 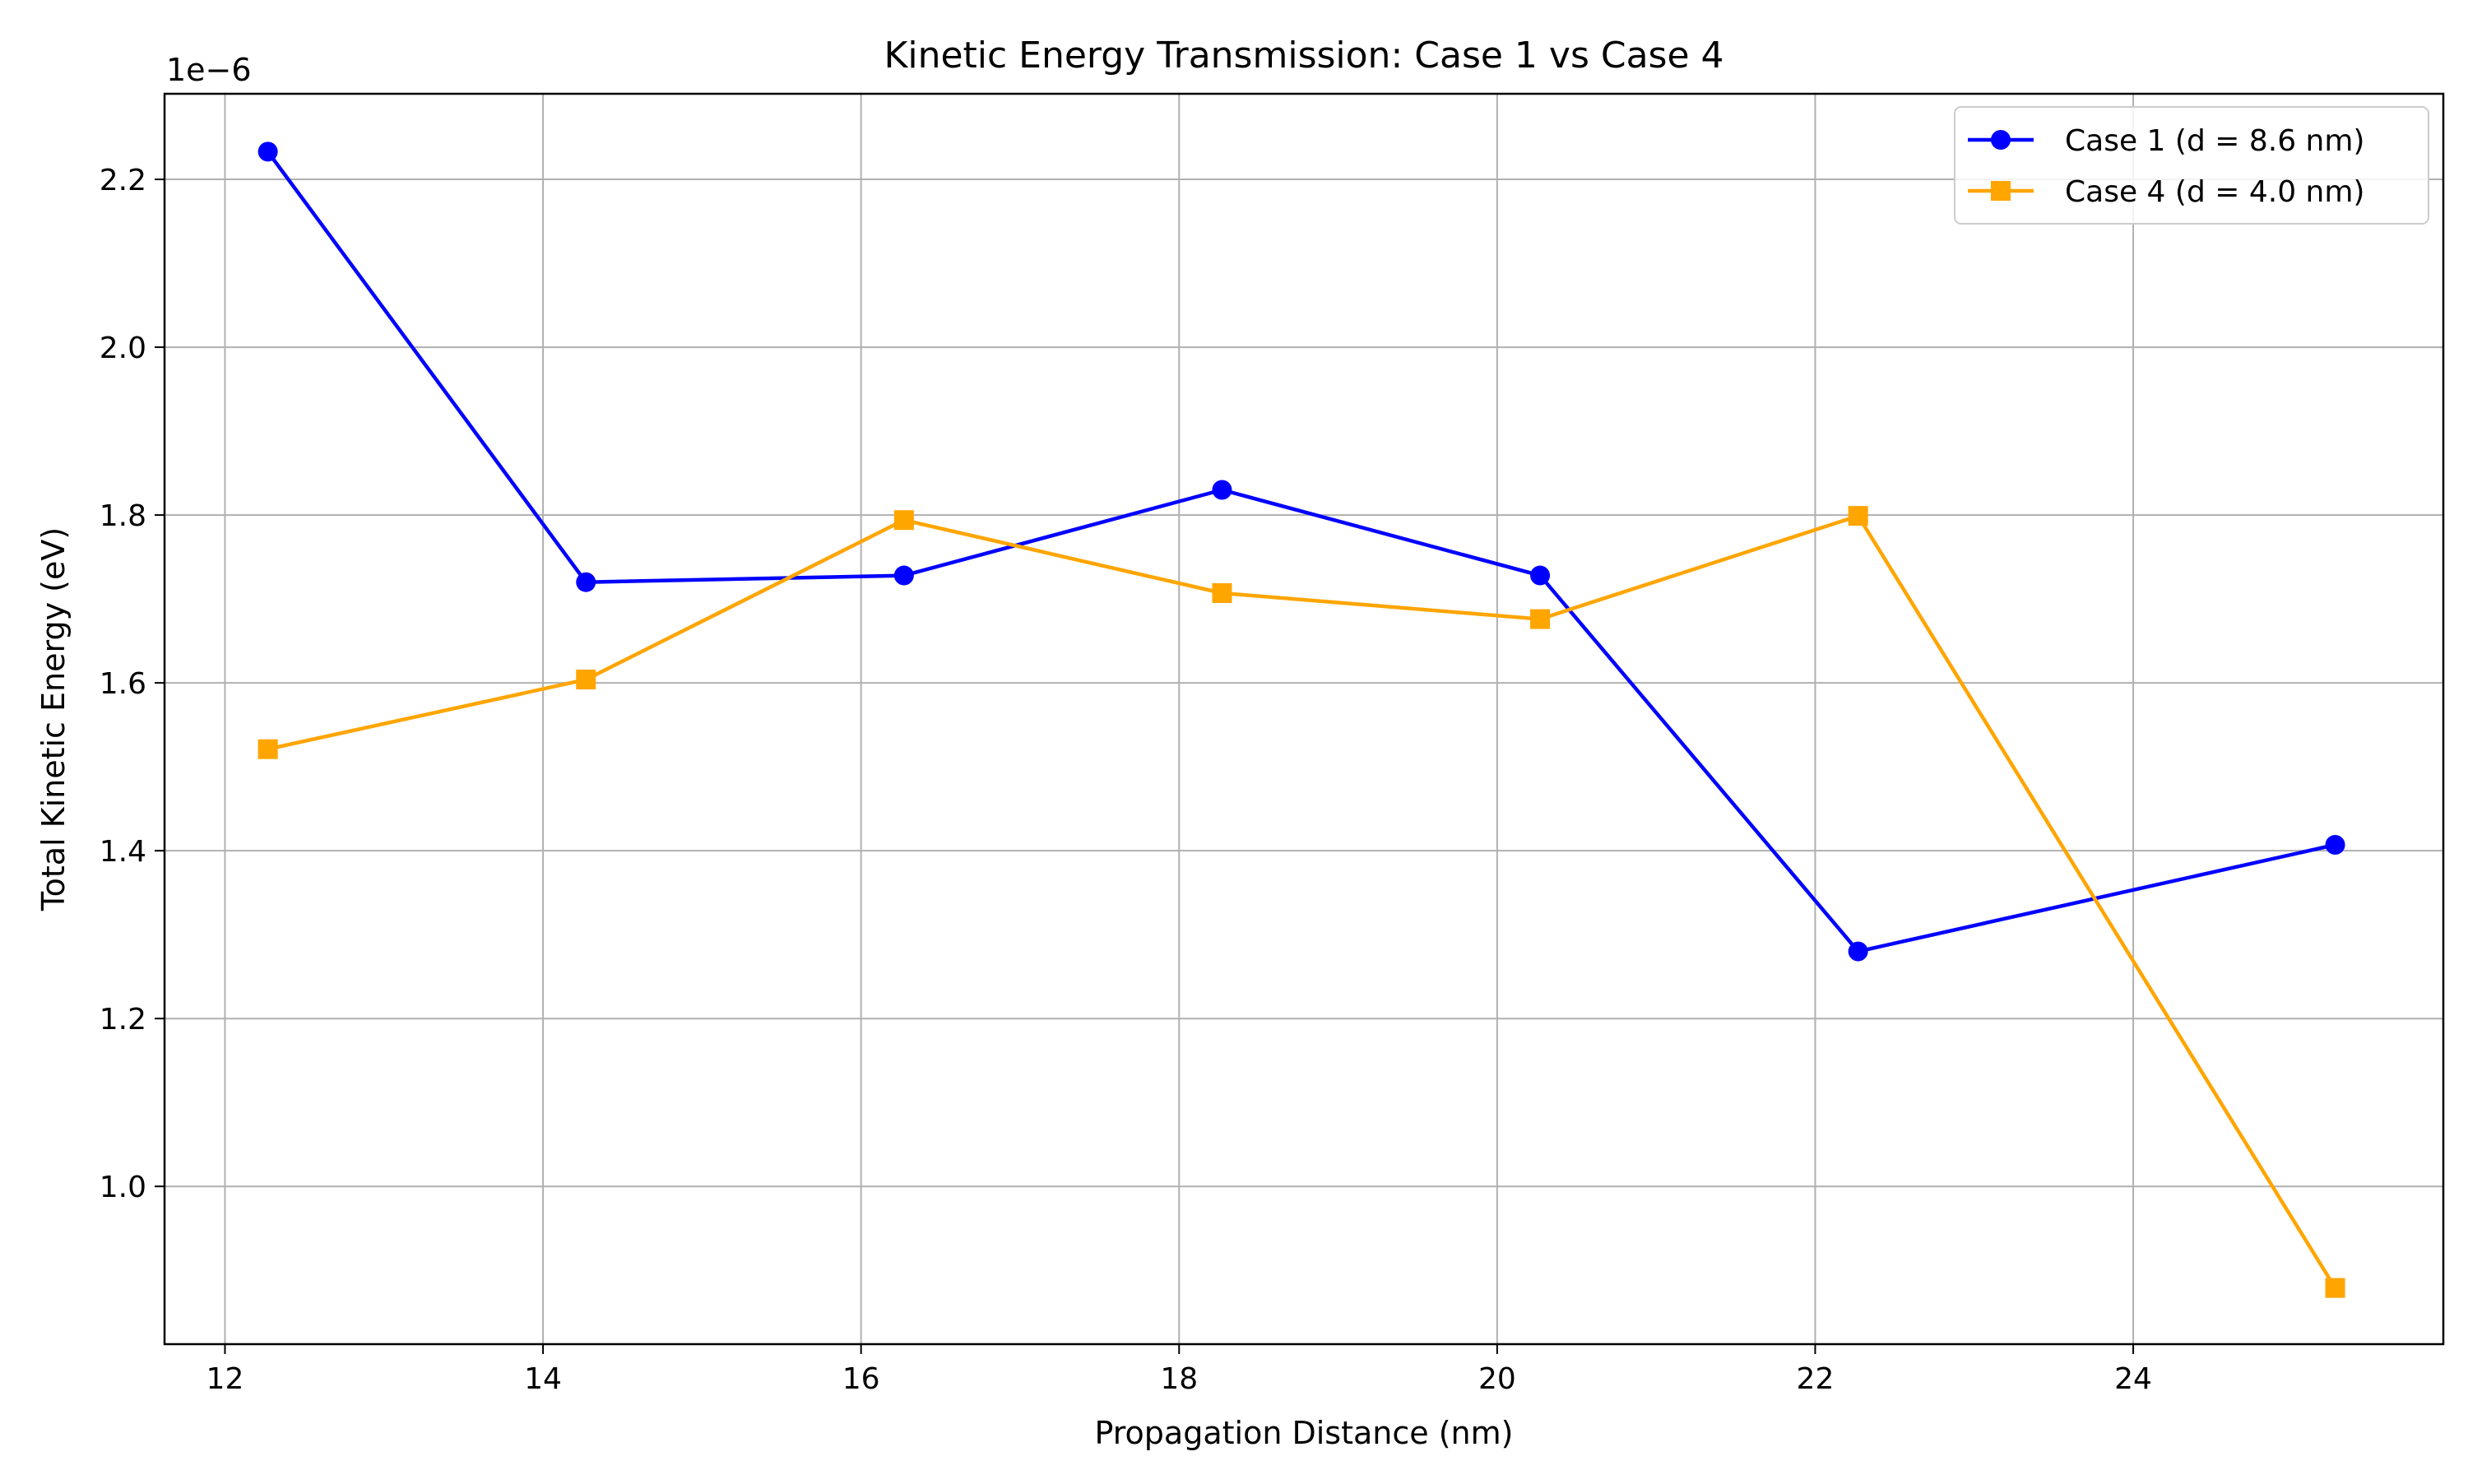 I want to click on y-tick-label: 2.0, so click(x=123, y=348).